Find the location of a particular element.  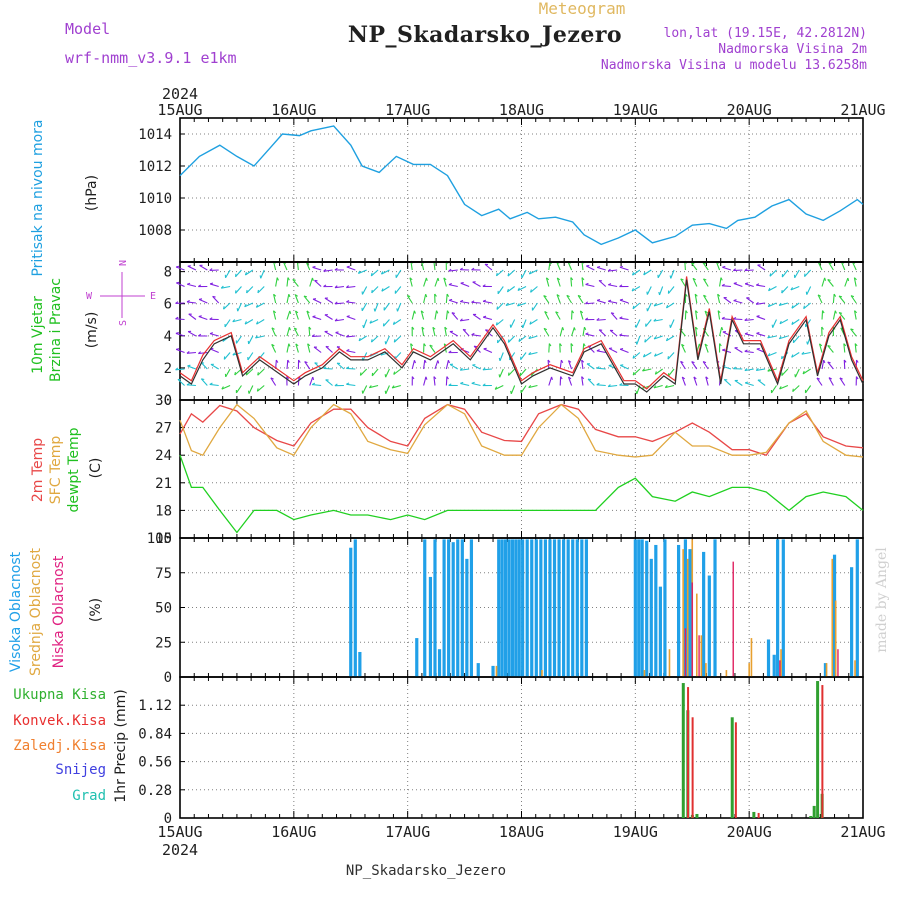

station-title: NP_Skadarsko_Jezero is located at coordinates (485, 35).